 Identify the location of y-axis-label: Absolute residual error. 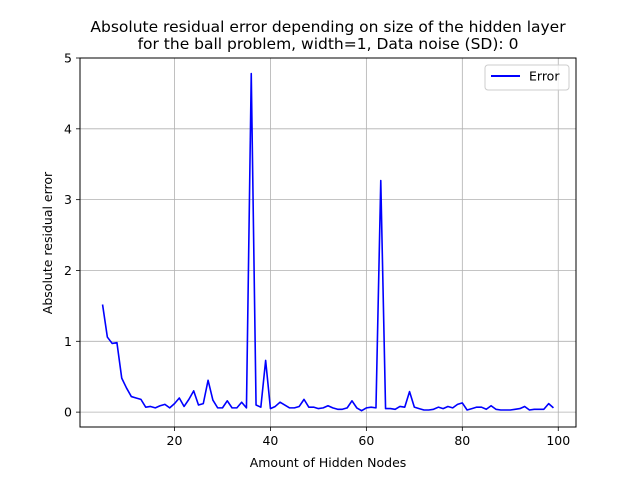
(47, 242).